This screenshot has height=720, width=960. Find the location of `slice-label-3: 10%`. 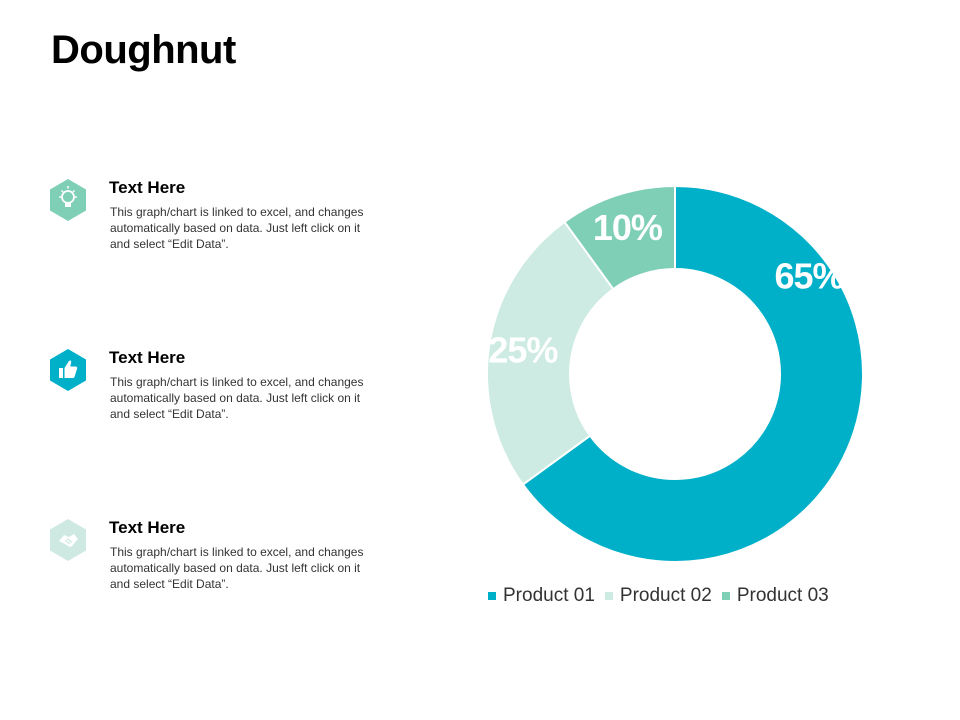

slice-label-3: 10% is located at coordinates (628, 227).